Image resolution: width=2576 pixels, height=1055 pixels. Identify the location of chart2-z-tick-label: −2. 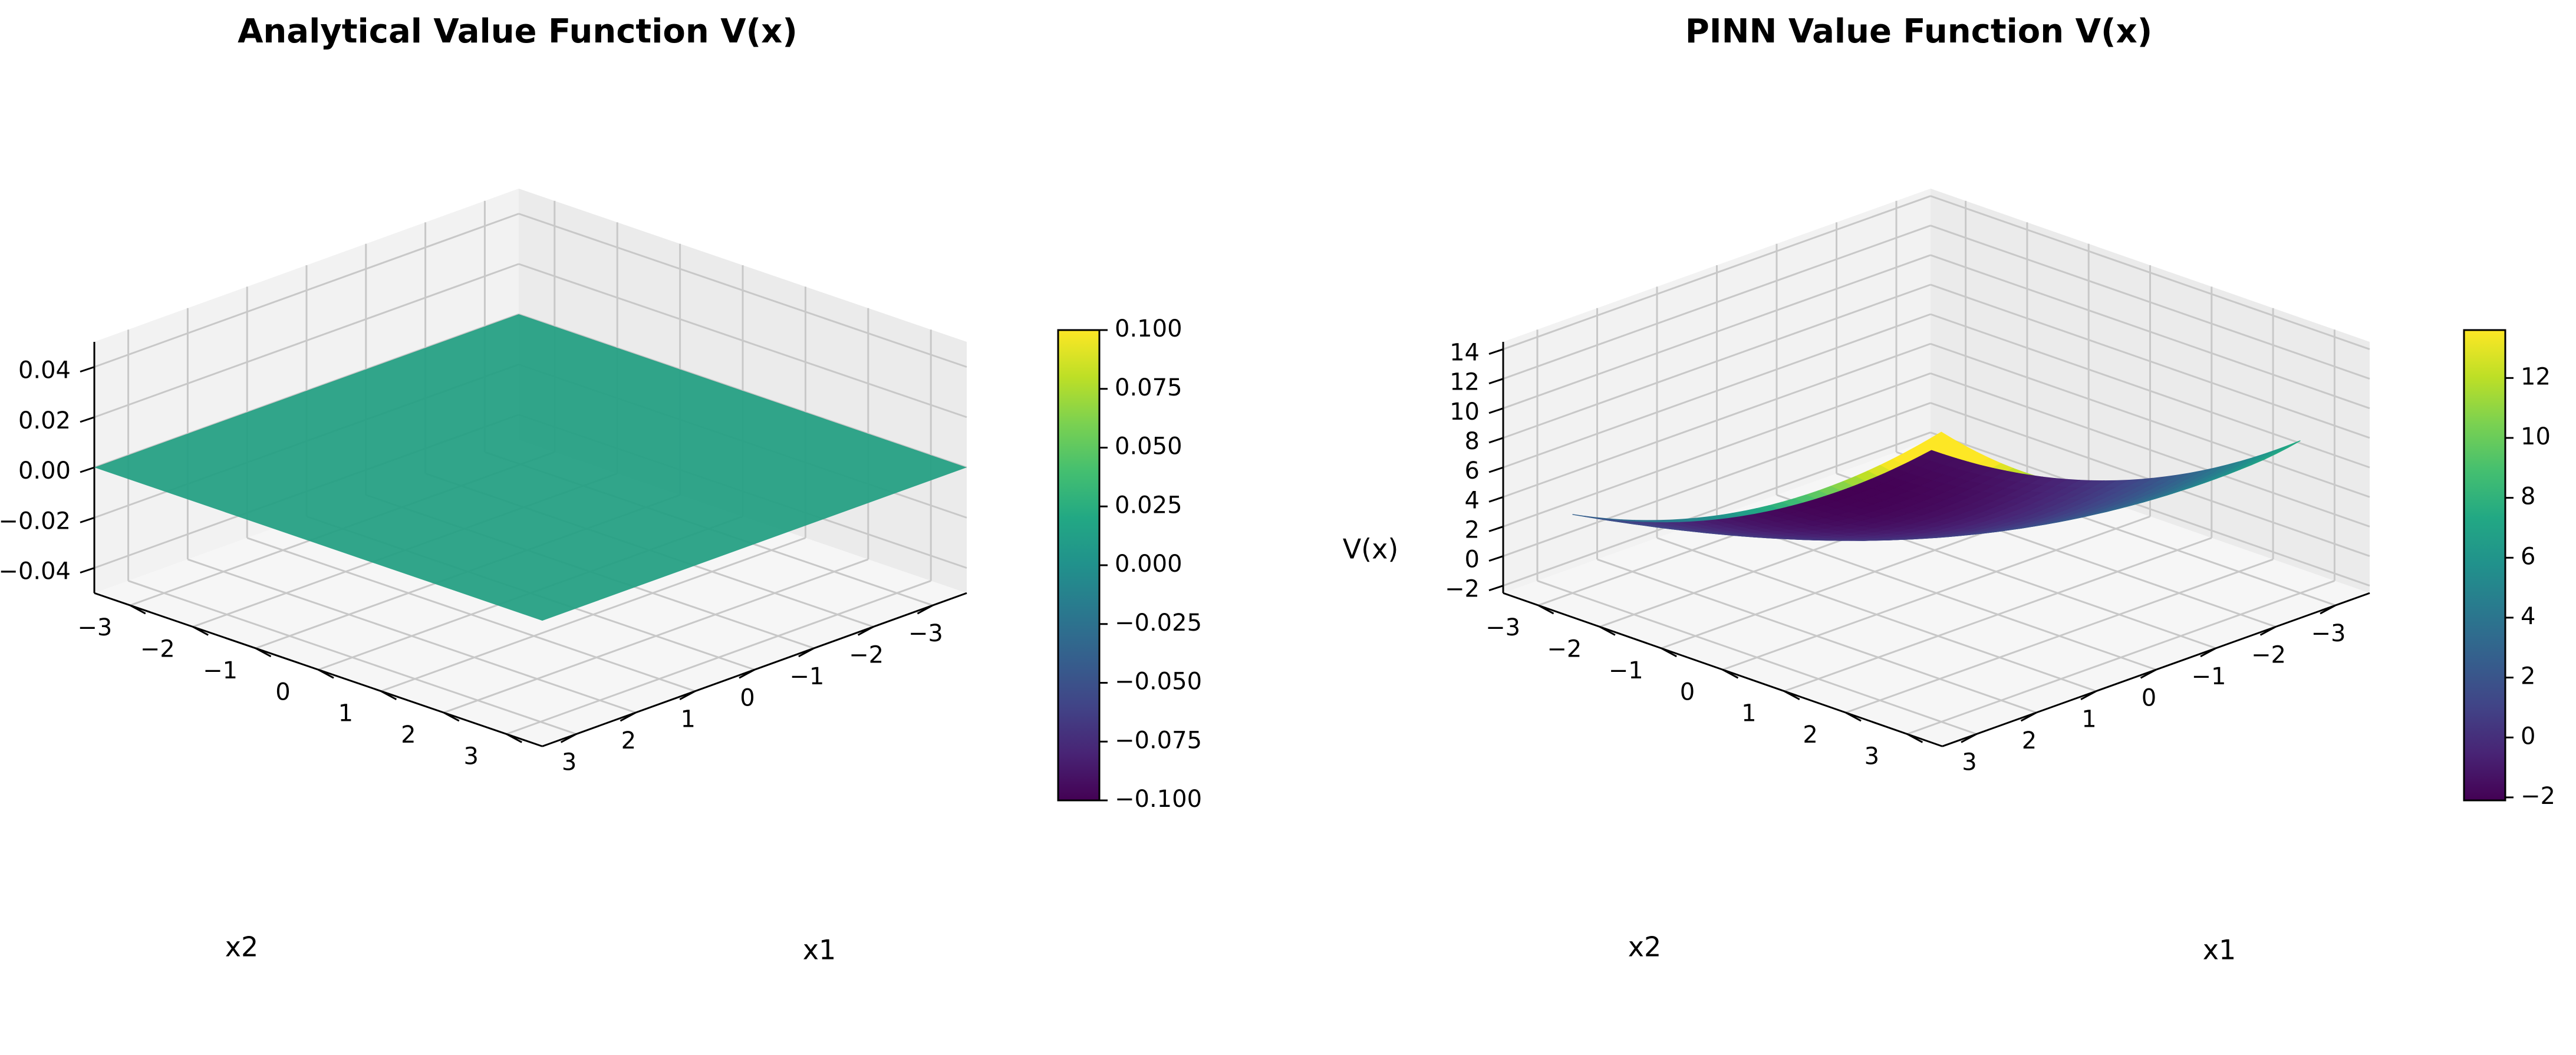
(1462, 589).